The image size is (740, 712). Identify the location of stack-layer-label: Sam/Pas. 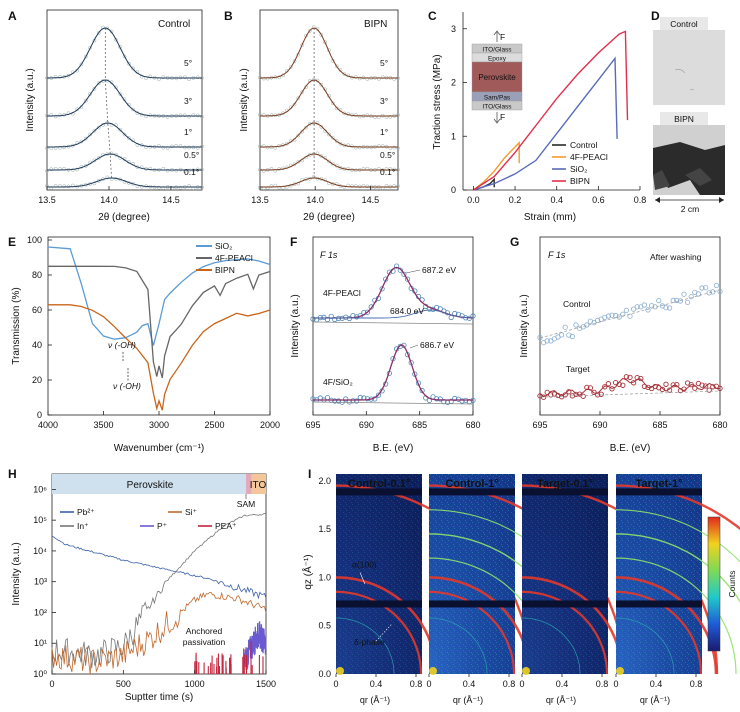
(497, 98).